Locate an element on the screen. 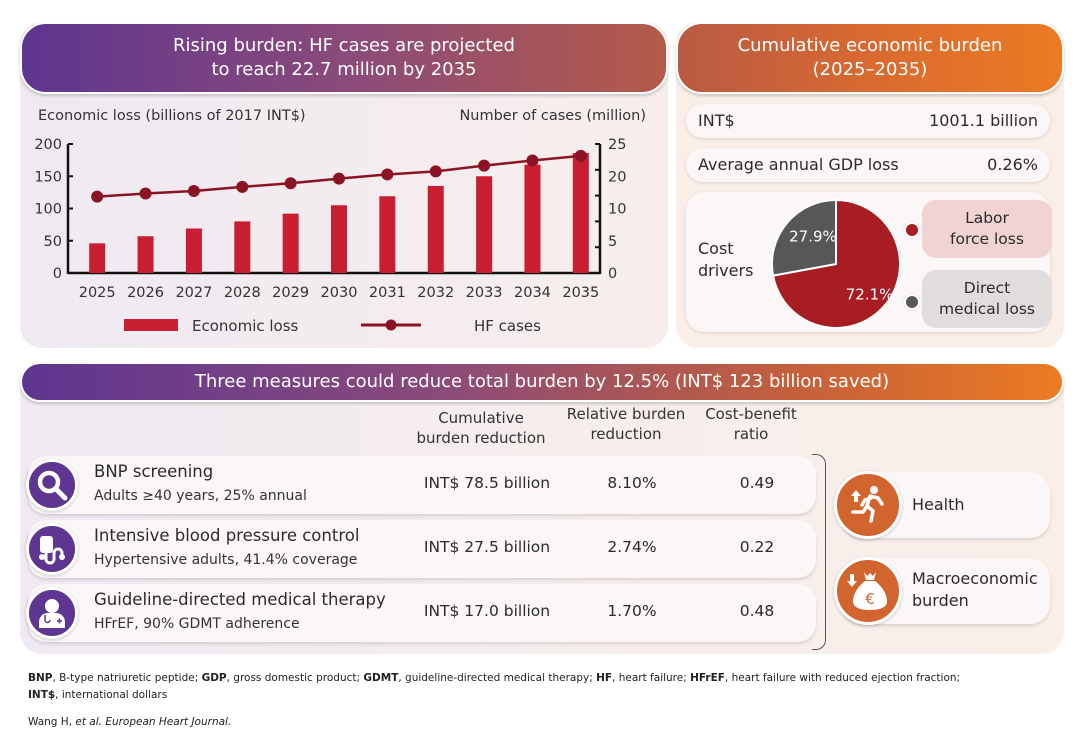 The image size is (1080, 745). cost-drivers-pie: 72.1% 27.9% is located at coordinates (836, 263).